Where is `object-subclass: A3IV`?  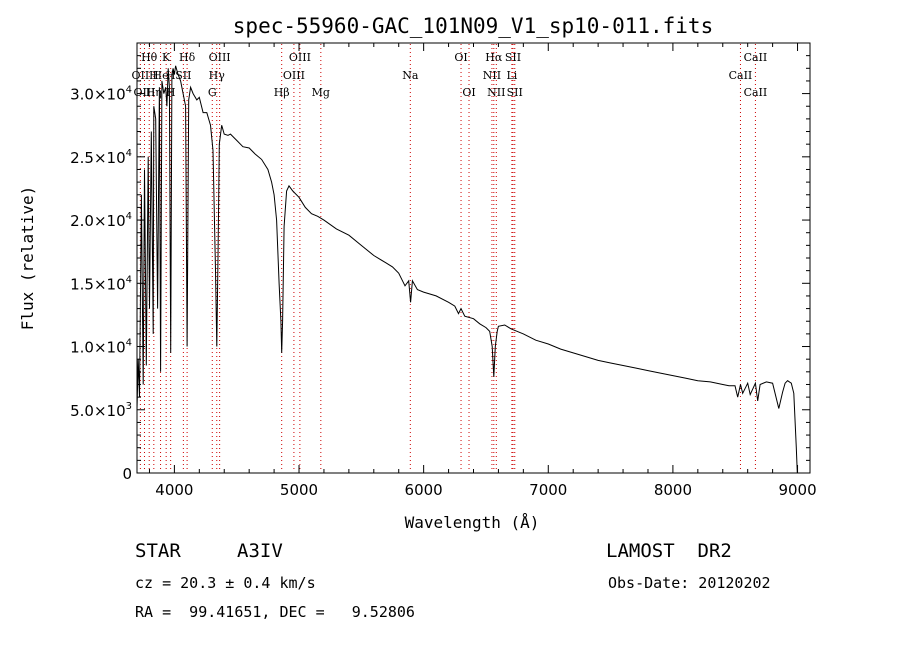 object-subclass: A3IV is located at coordinates (260, 551).